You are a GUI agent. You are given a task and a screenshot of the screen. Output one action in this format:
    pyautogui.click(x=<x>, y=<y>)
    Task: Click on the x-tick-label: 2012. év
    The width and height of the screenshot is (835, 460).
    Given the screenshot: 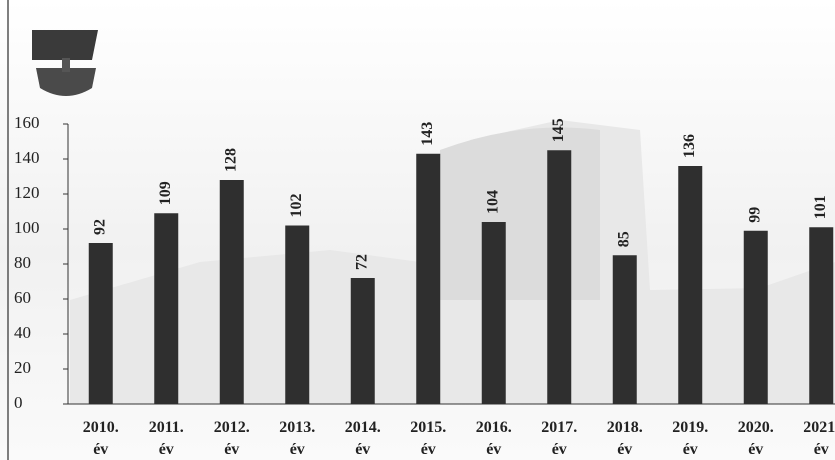 What is the action you would take?
    pyautogui.click(x=232, y=438)
    